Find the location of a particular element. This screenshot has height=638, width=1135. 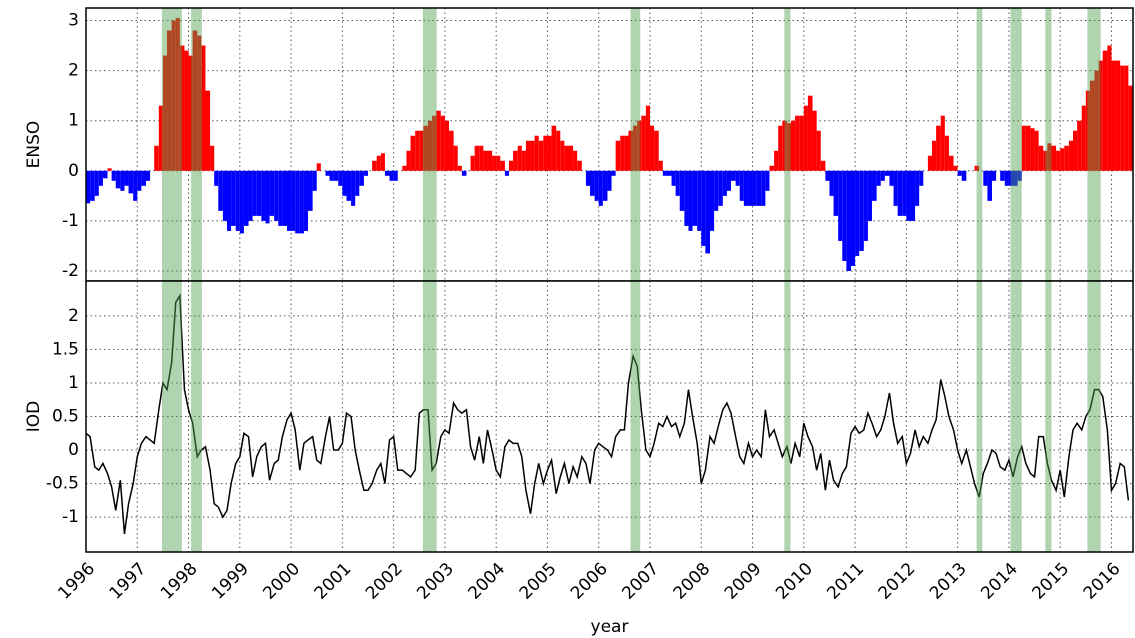

x-tick-label: 2005 is located at coordinates (538, 581).